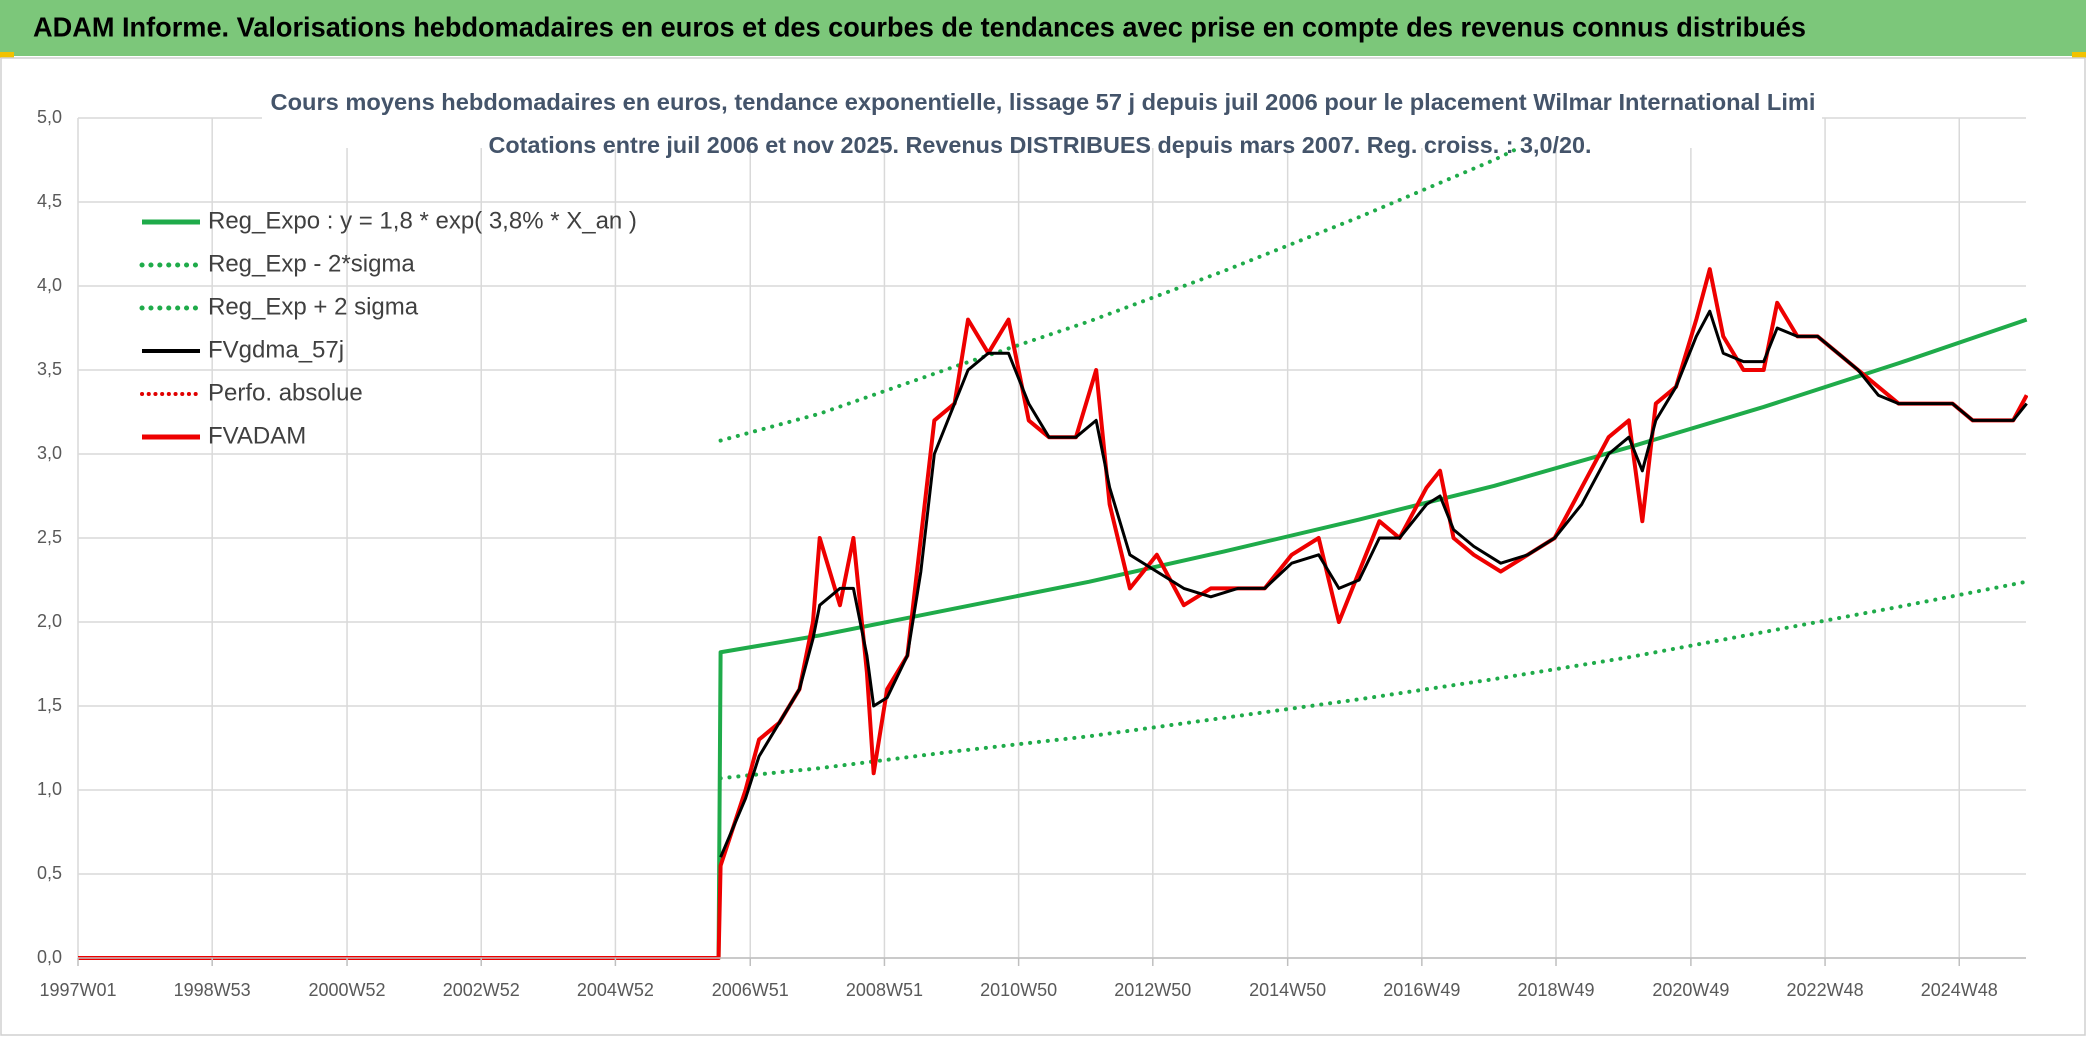 The image size is (2086, 1037). I want to click on y-tick-label: 3,0, so click(49, 453).